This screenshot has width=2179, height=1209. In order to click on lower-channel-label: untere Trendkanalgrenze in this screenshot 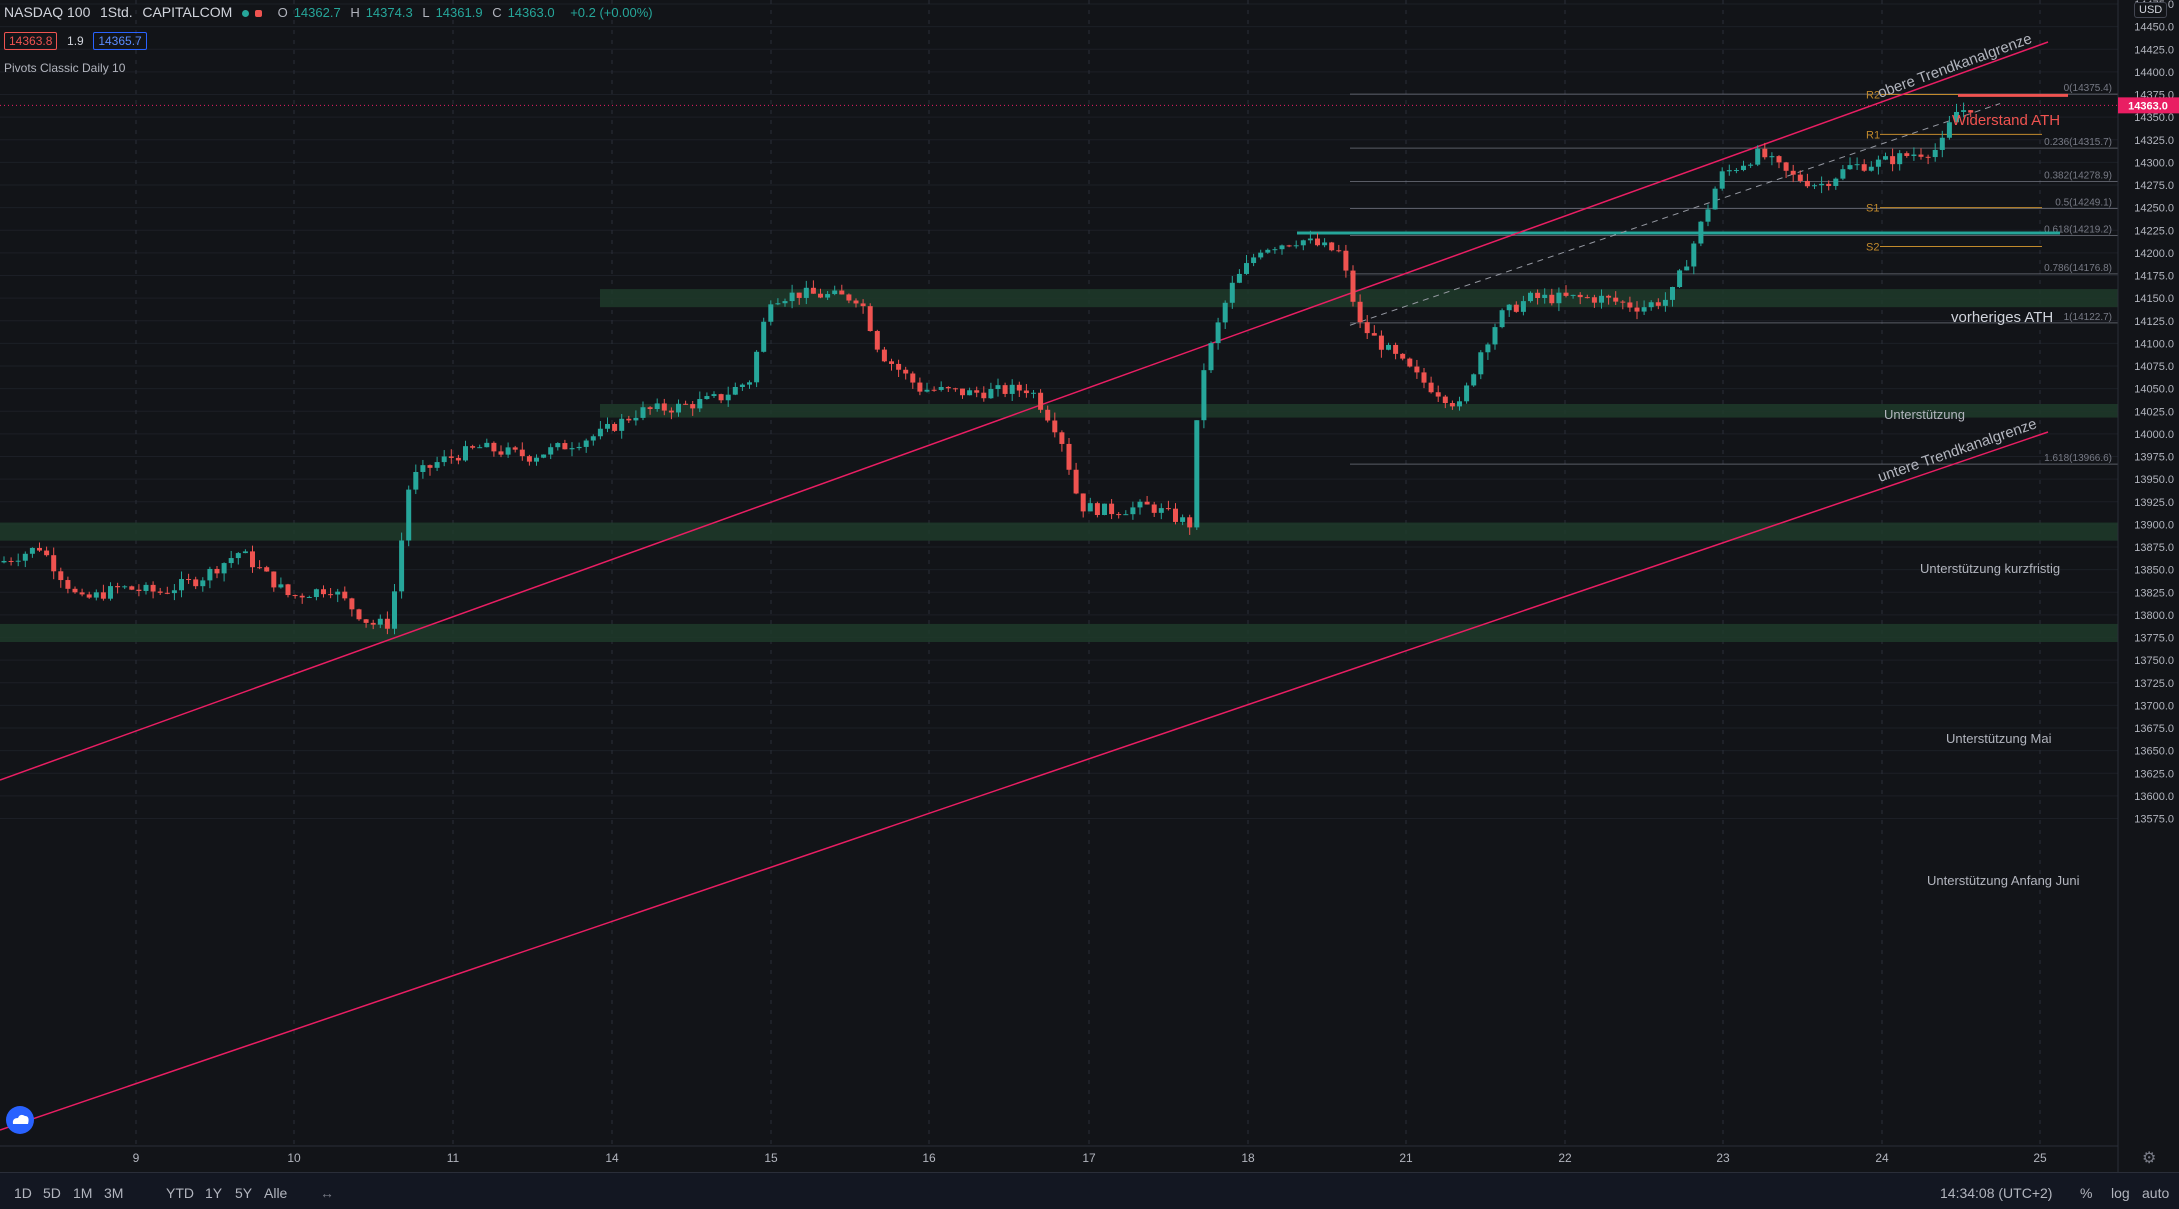, I will do `click(1957, 450)`.